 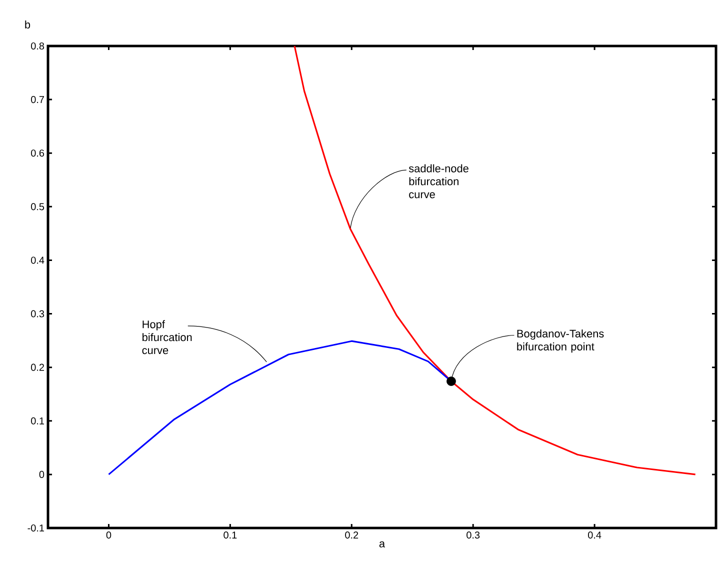 I want to click on y-tick-label: 0, so click(x=41, y=474).